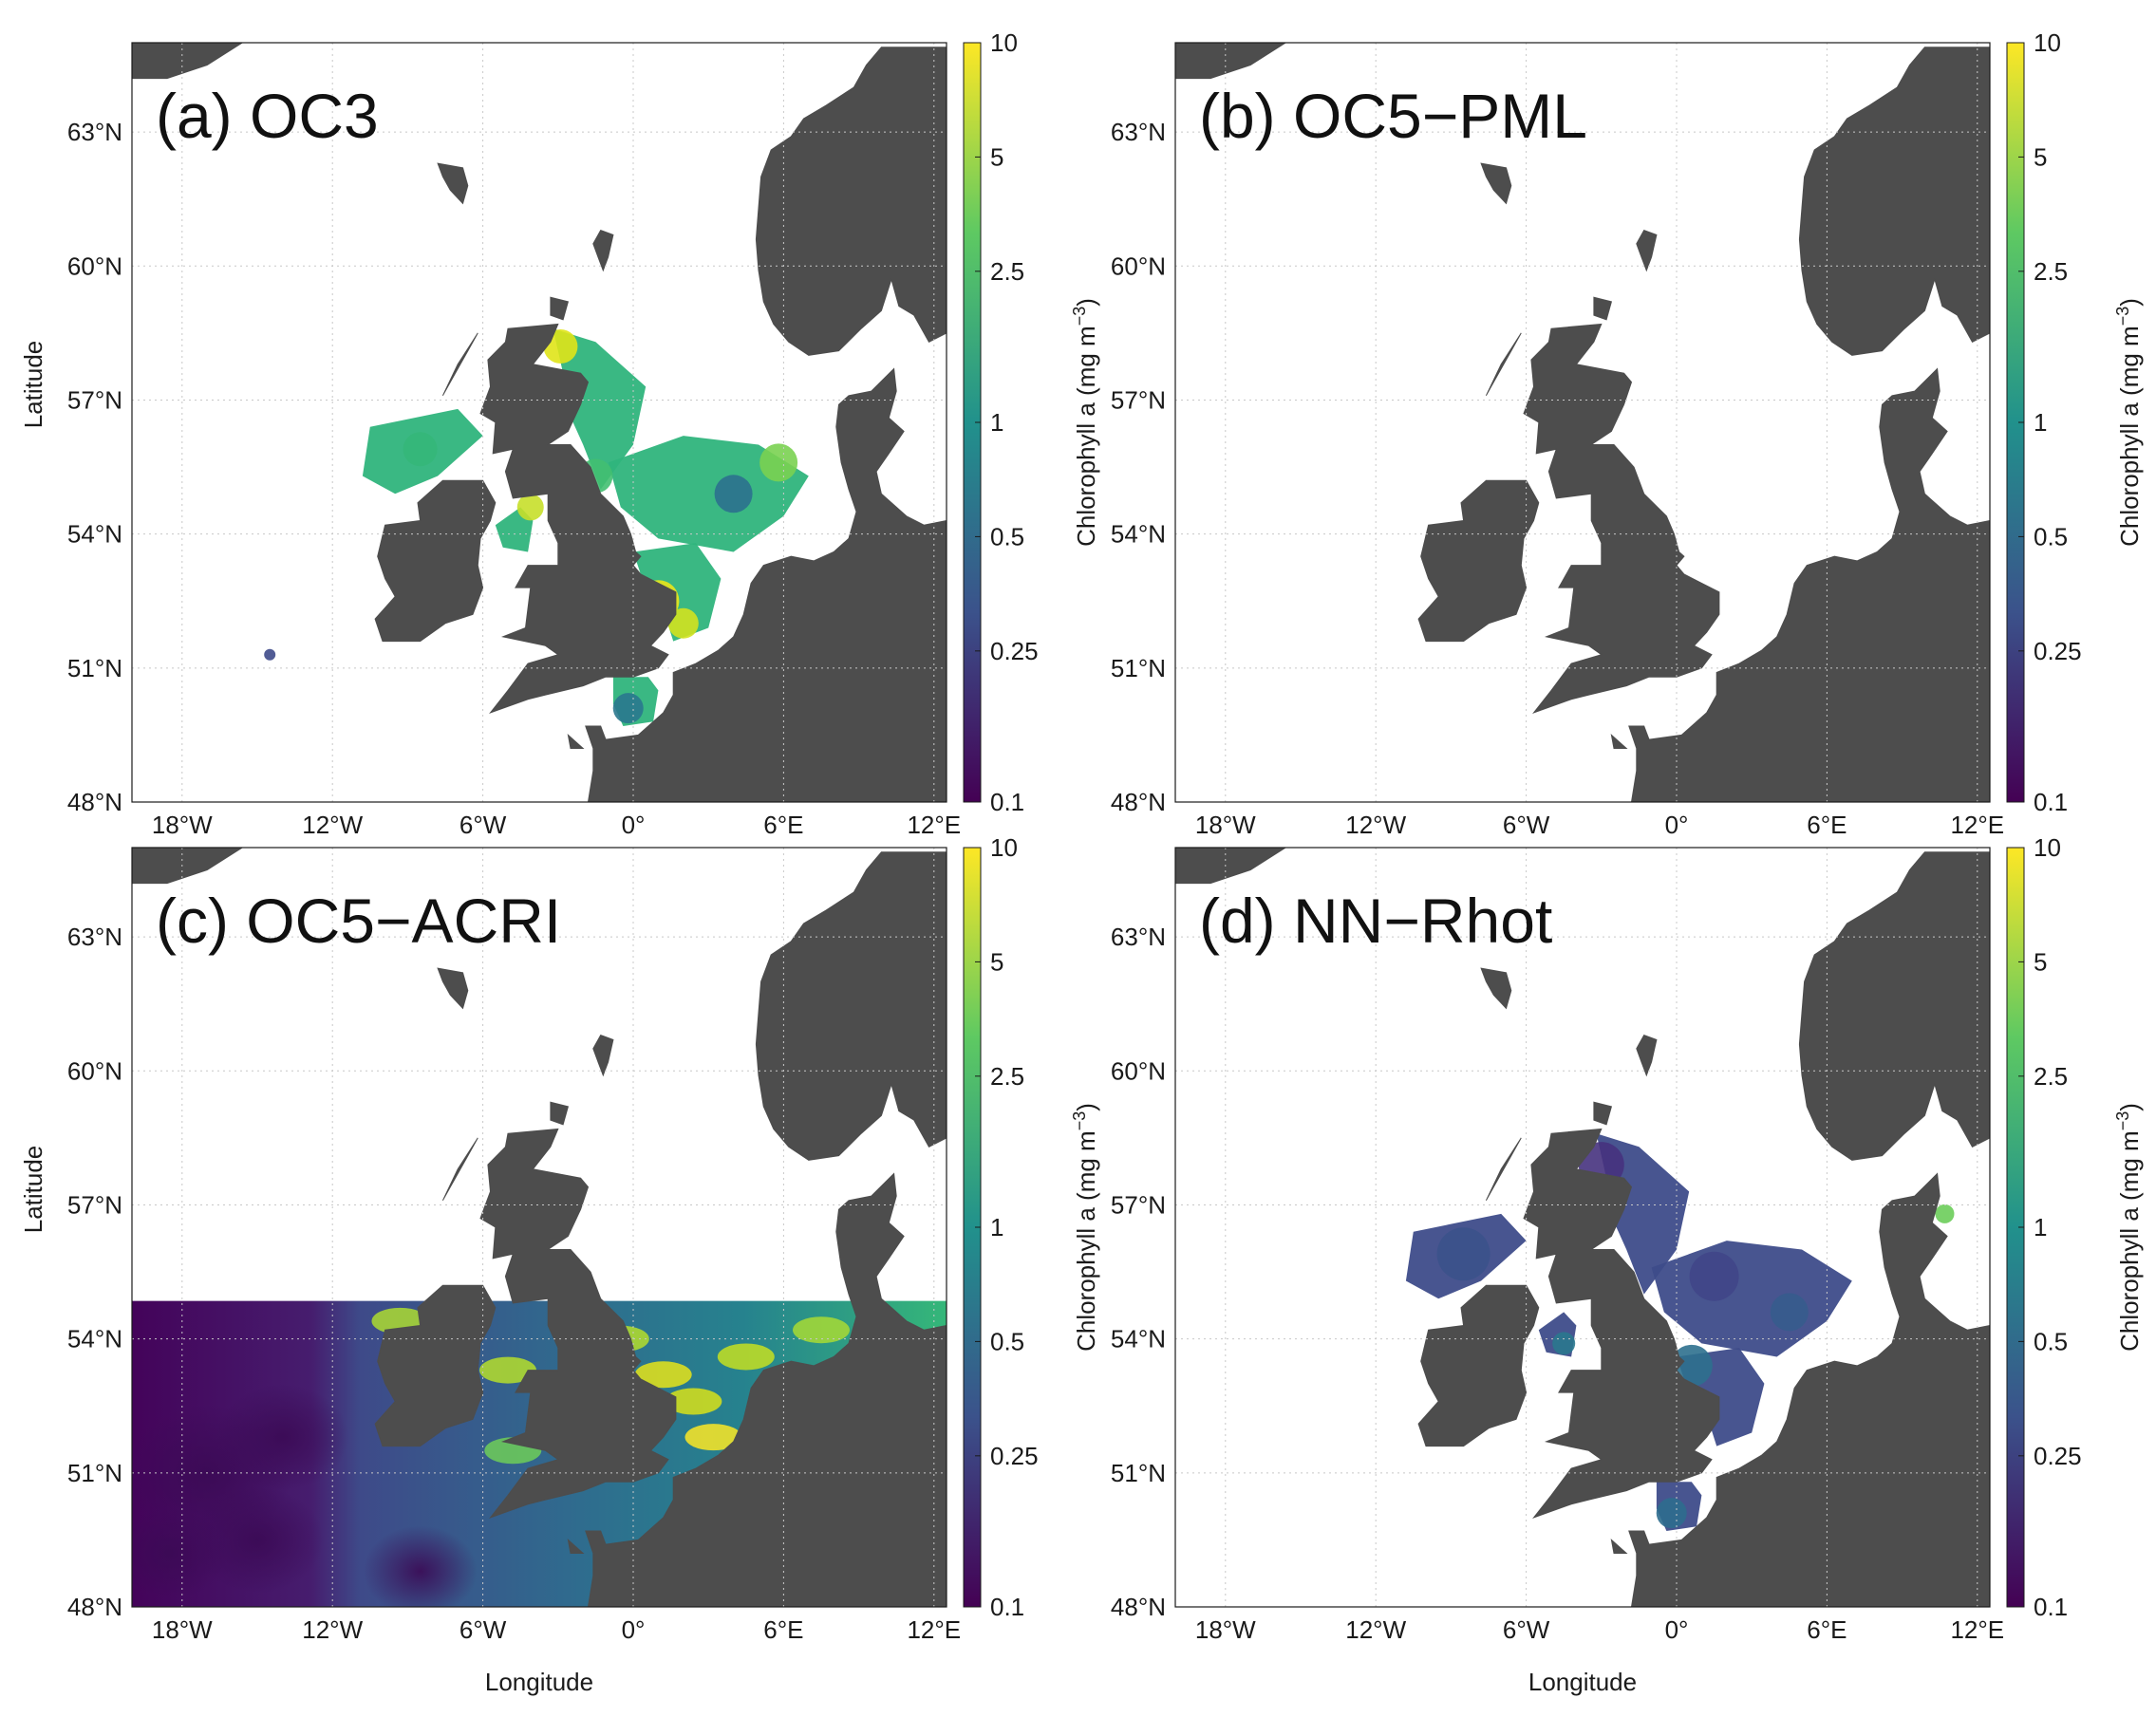  What do you see at coordinates (578, 519) in the screenshot?
I see `land-gb` at bounding box center [578, 519].